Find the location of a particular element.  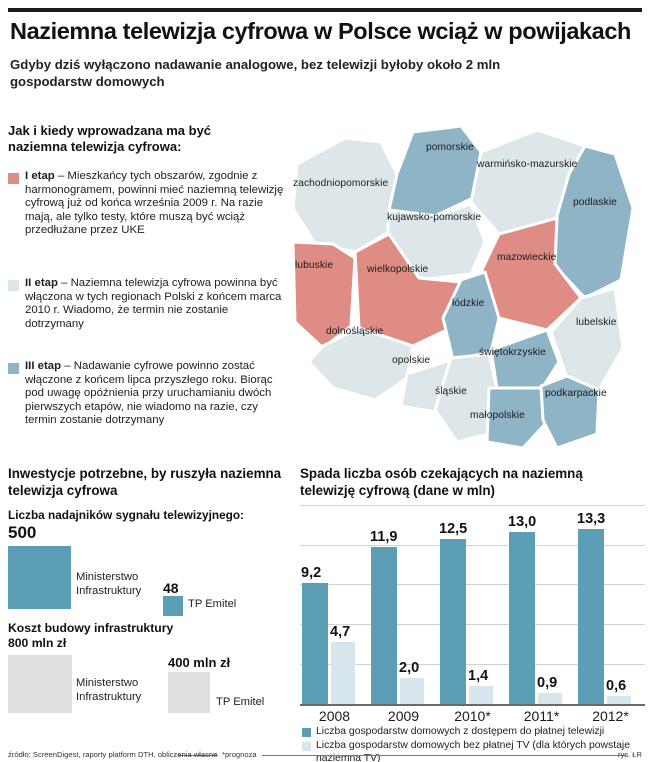

bar-value-label: 0,9 is located at coordinates (547, 682).